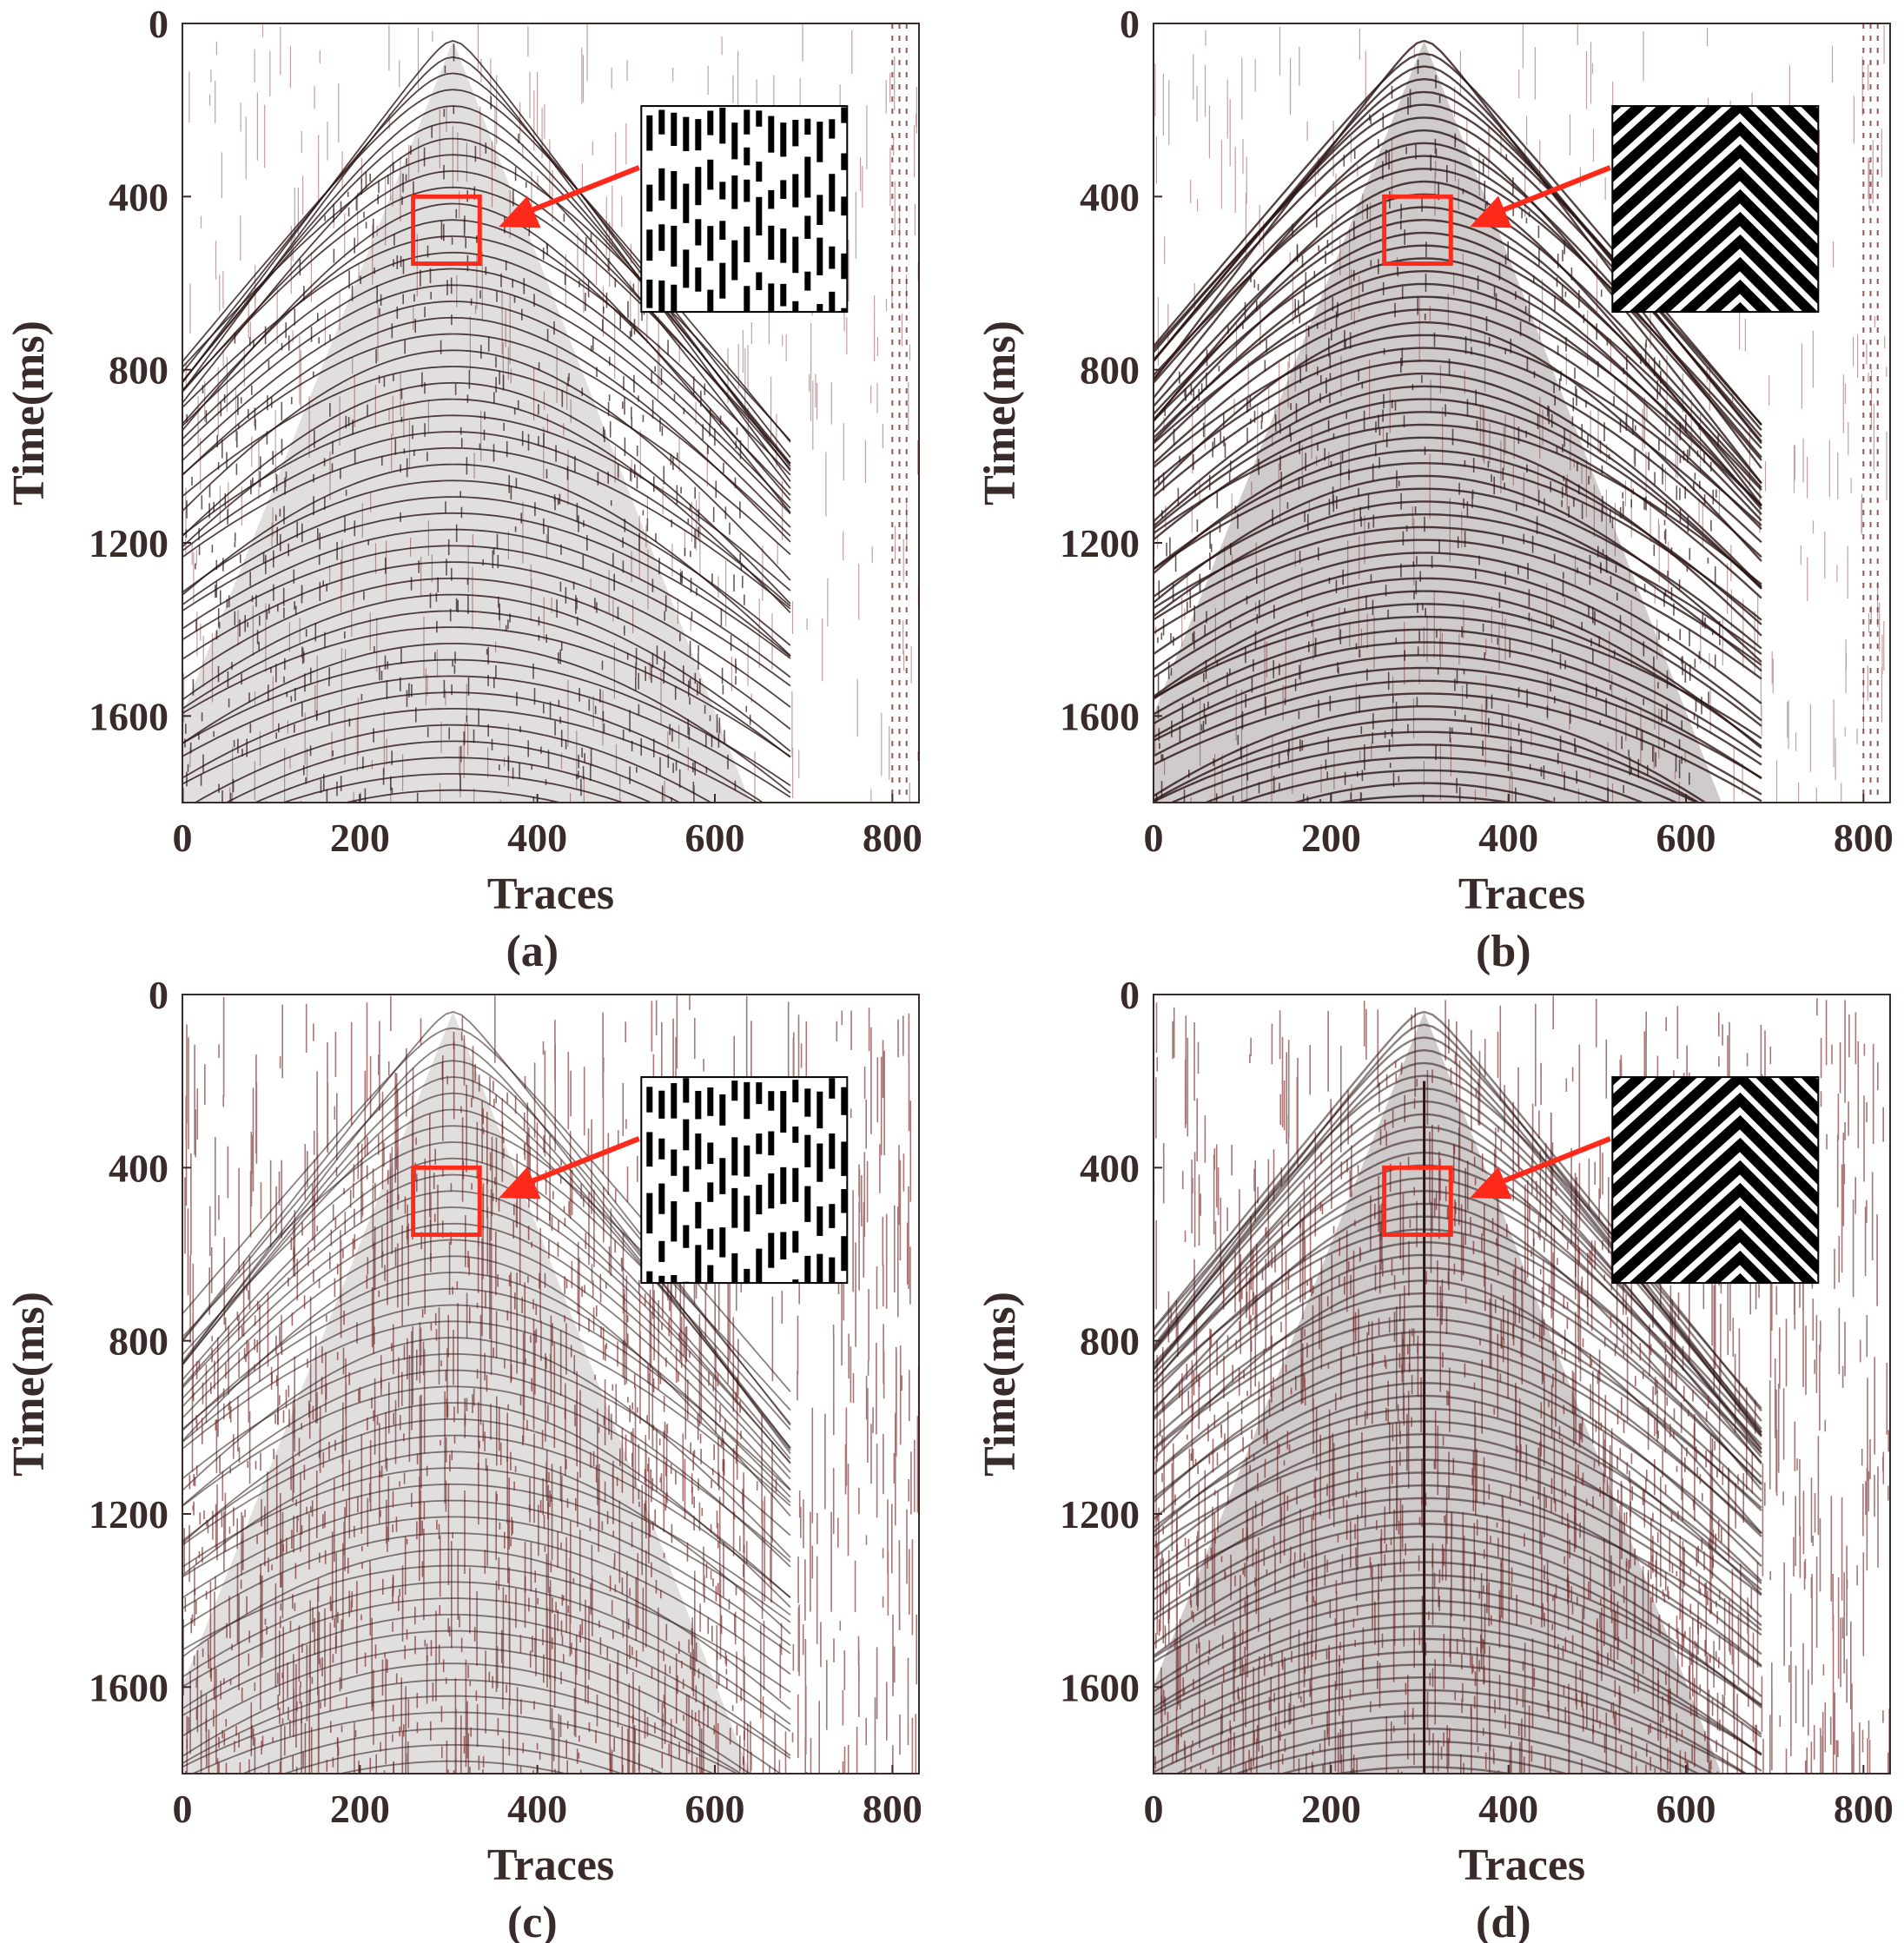 The width and height of the screenshot is (1904, 1943). I want to click on panel-caption: (c), so click(532, 1920).